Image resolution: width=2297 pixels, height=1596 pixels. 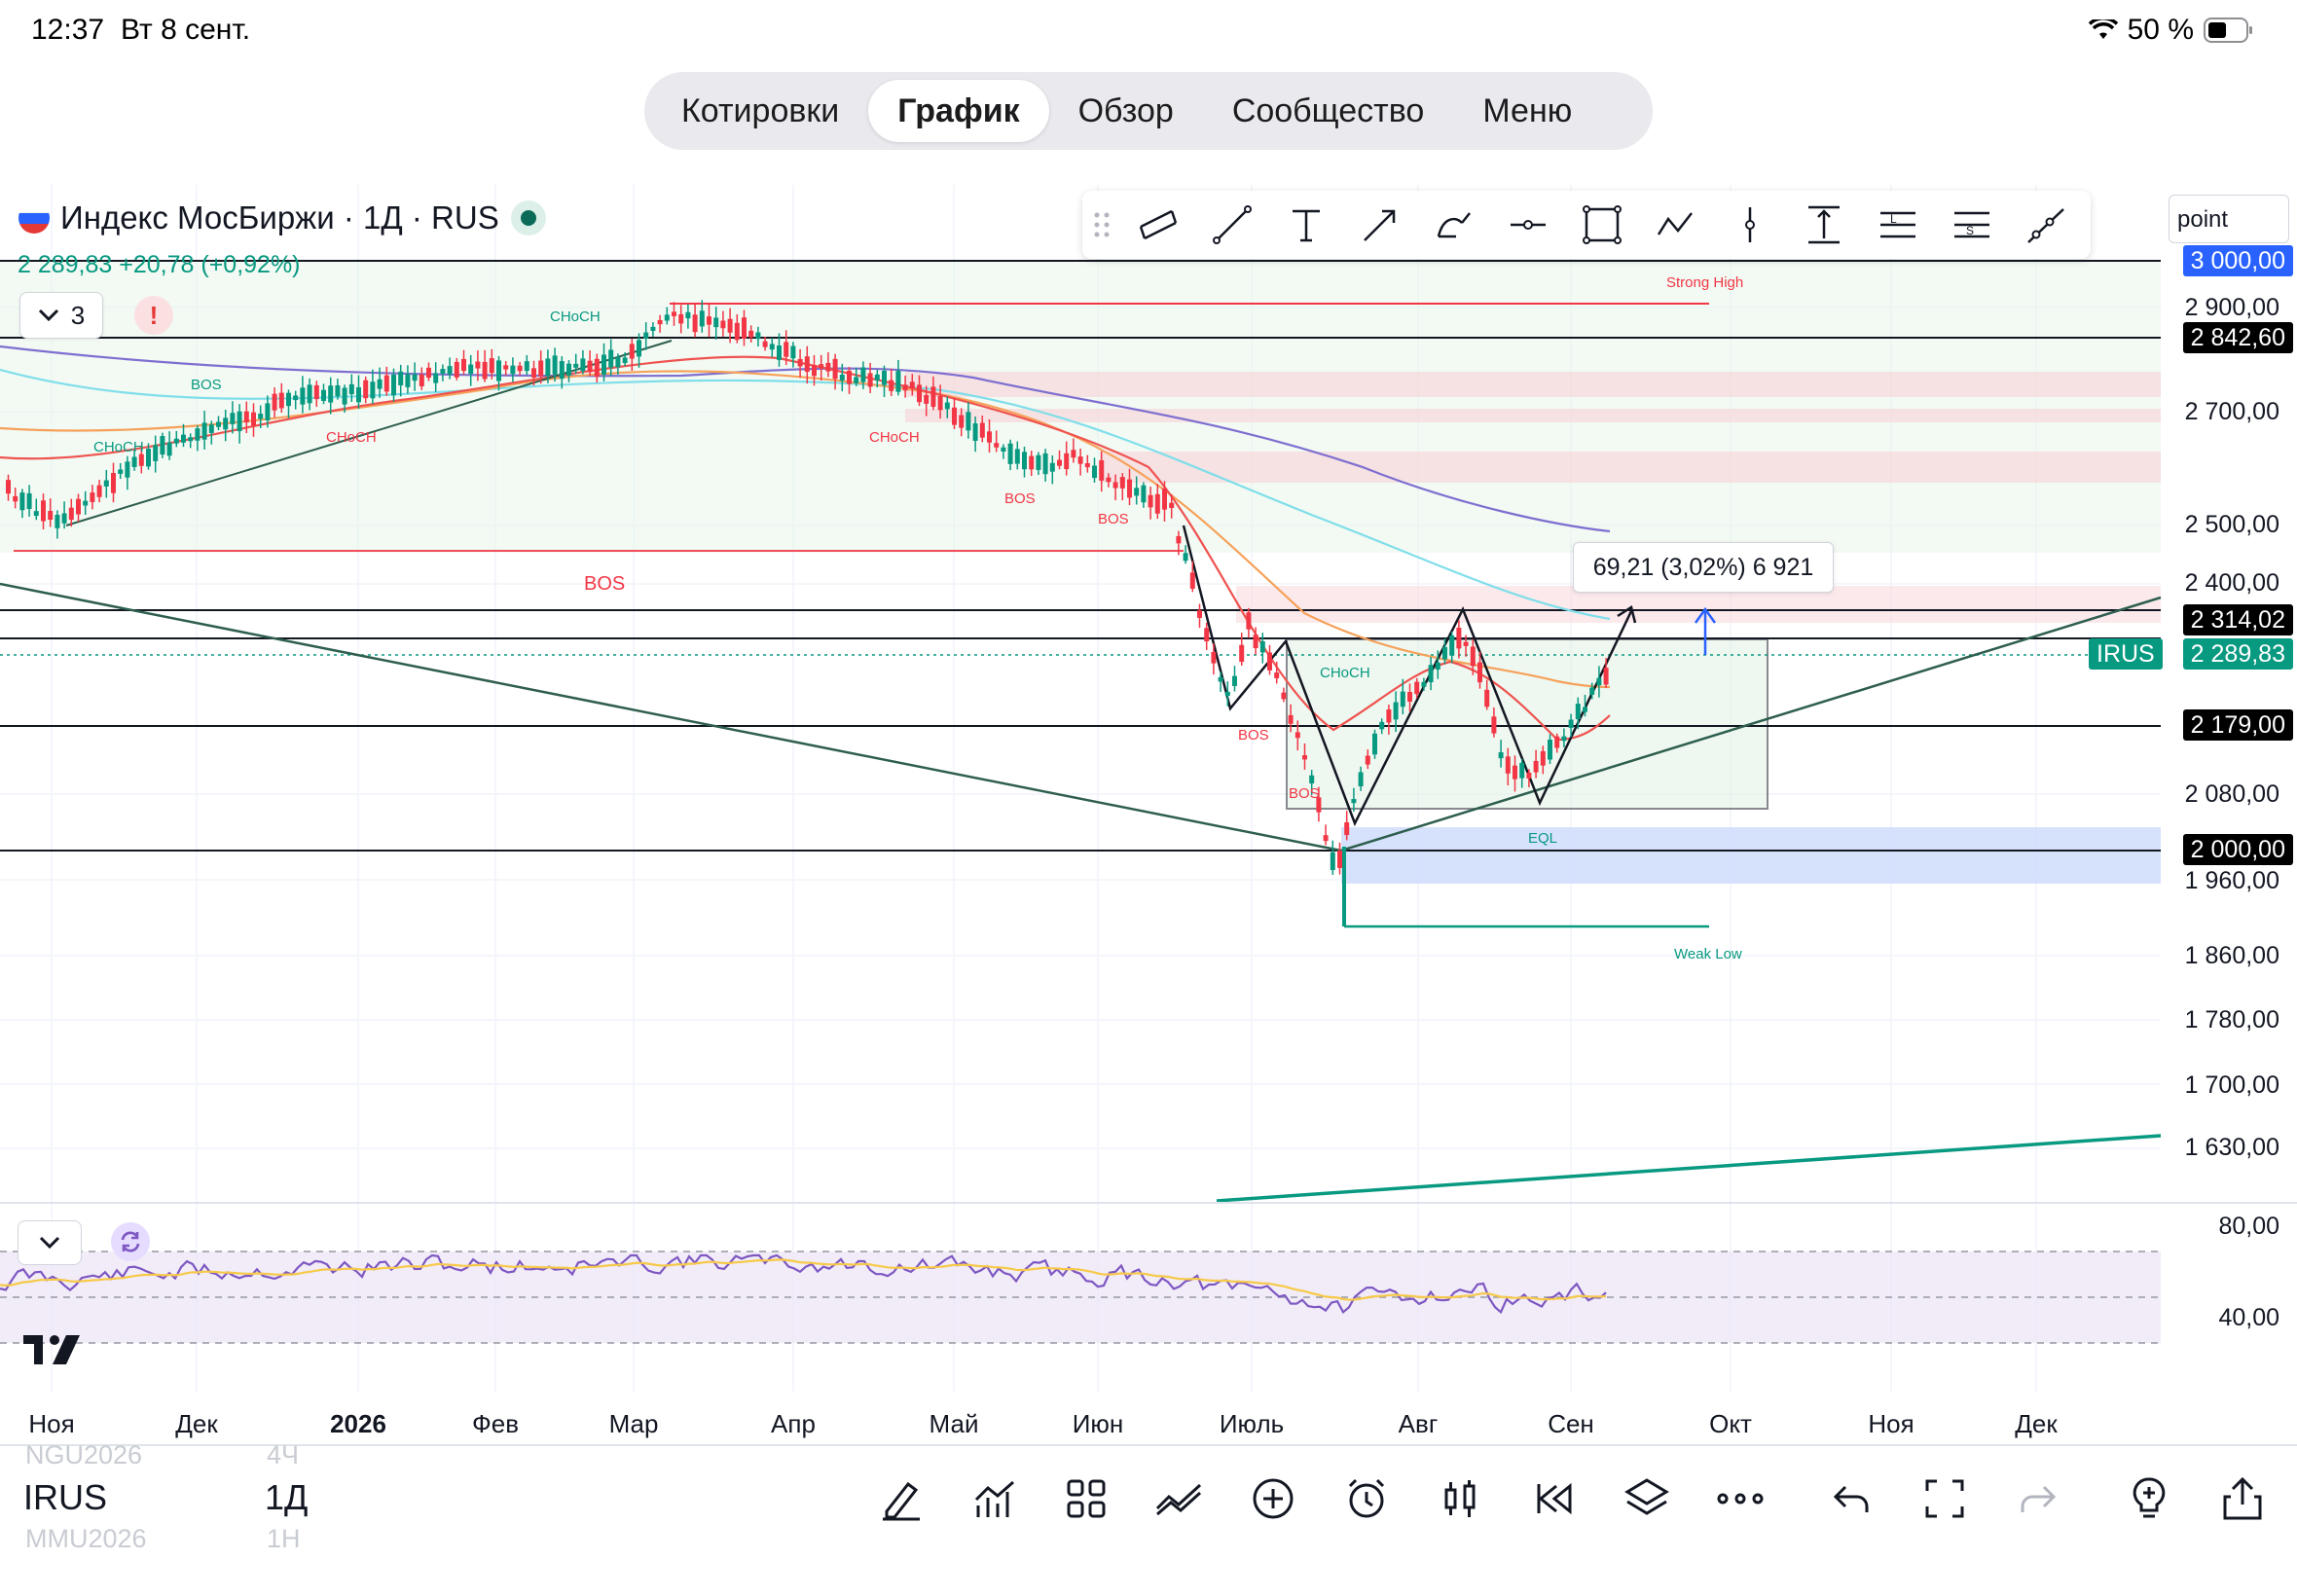 I want to click on brush-tool-icon, so click(x=1454, y=225).